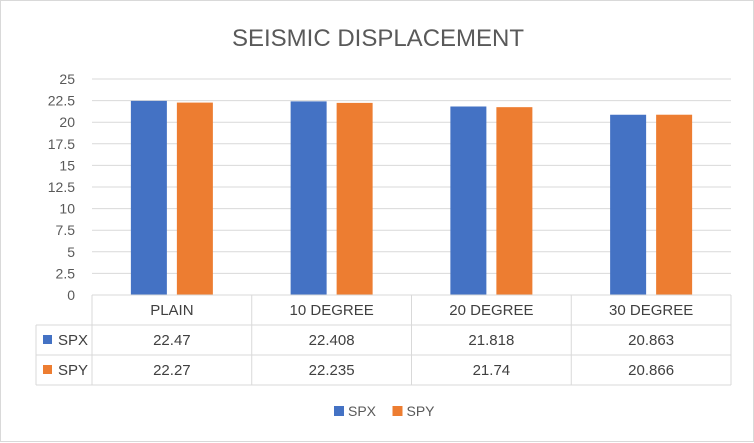  What do you see at coordinates (332, 310) in the screenshot?
I see `category-label: 10 DEGREE` at bounding box center [332, 310].